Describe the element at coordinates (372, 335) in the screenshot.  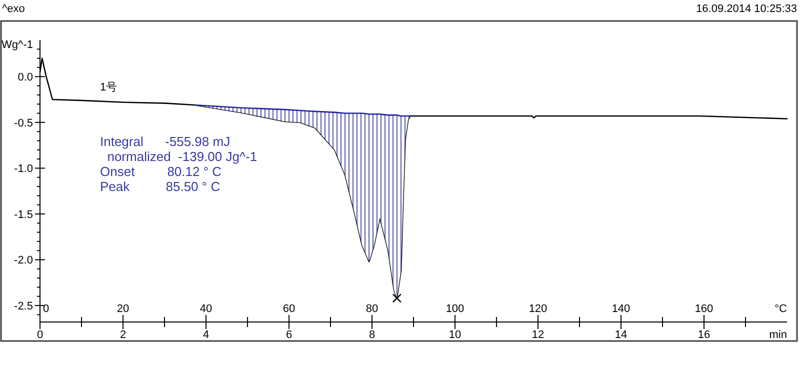
I see `x-tick-label: 8` at that location.